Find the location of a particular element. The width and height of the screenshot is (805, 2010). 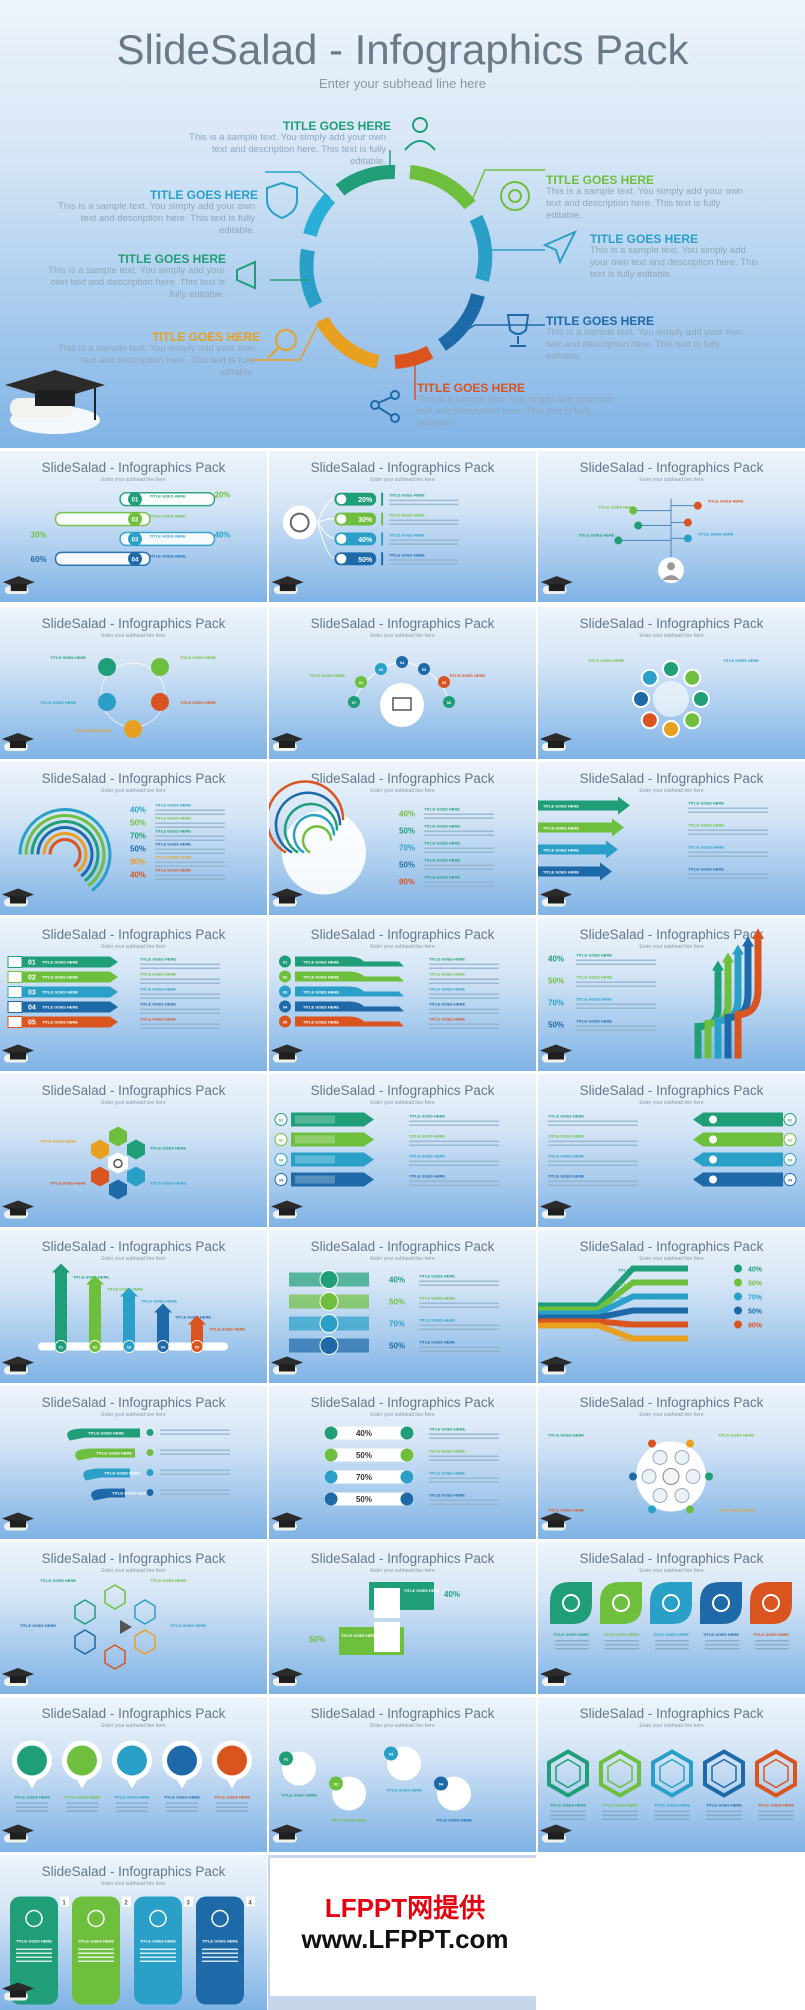

banner-number: 03 is located at coordinates (32, 993).